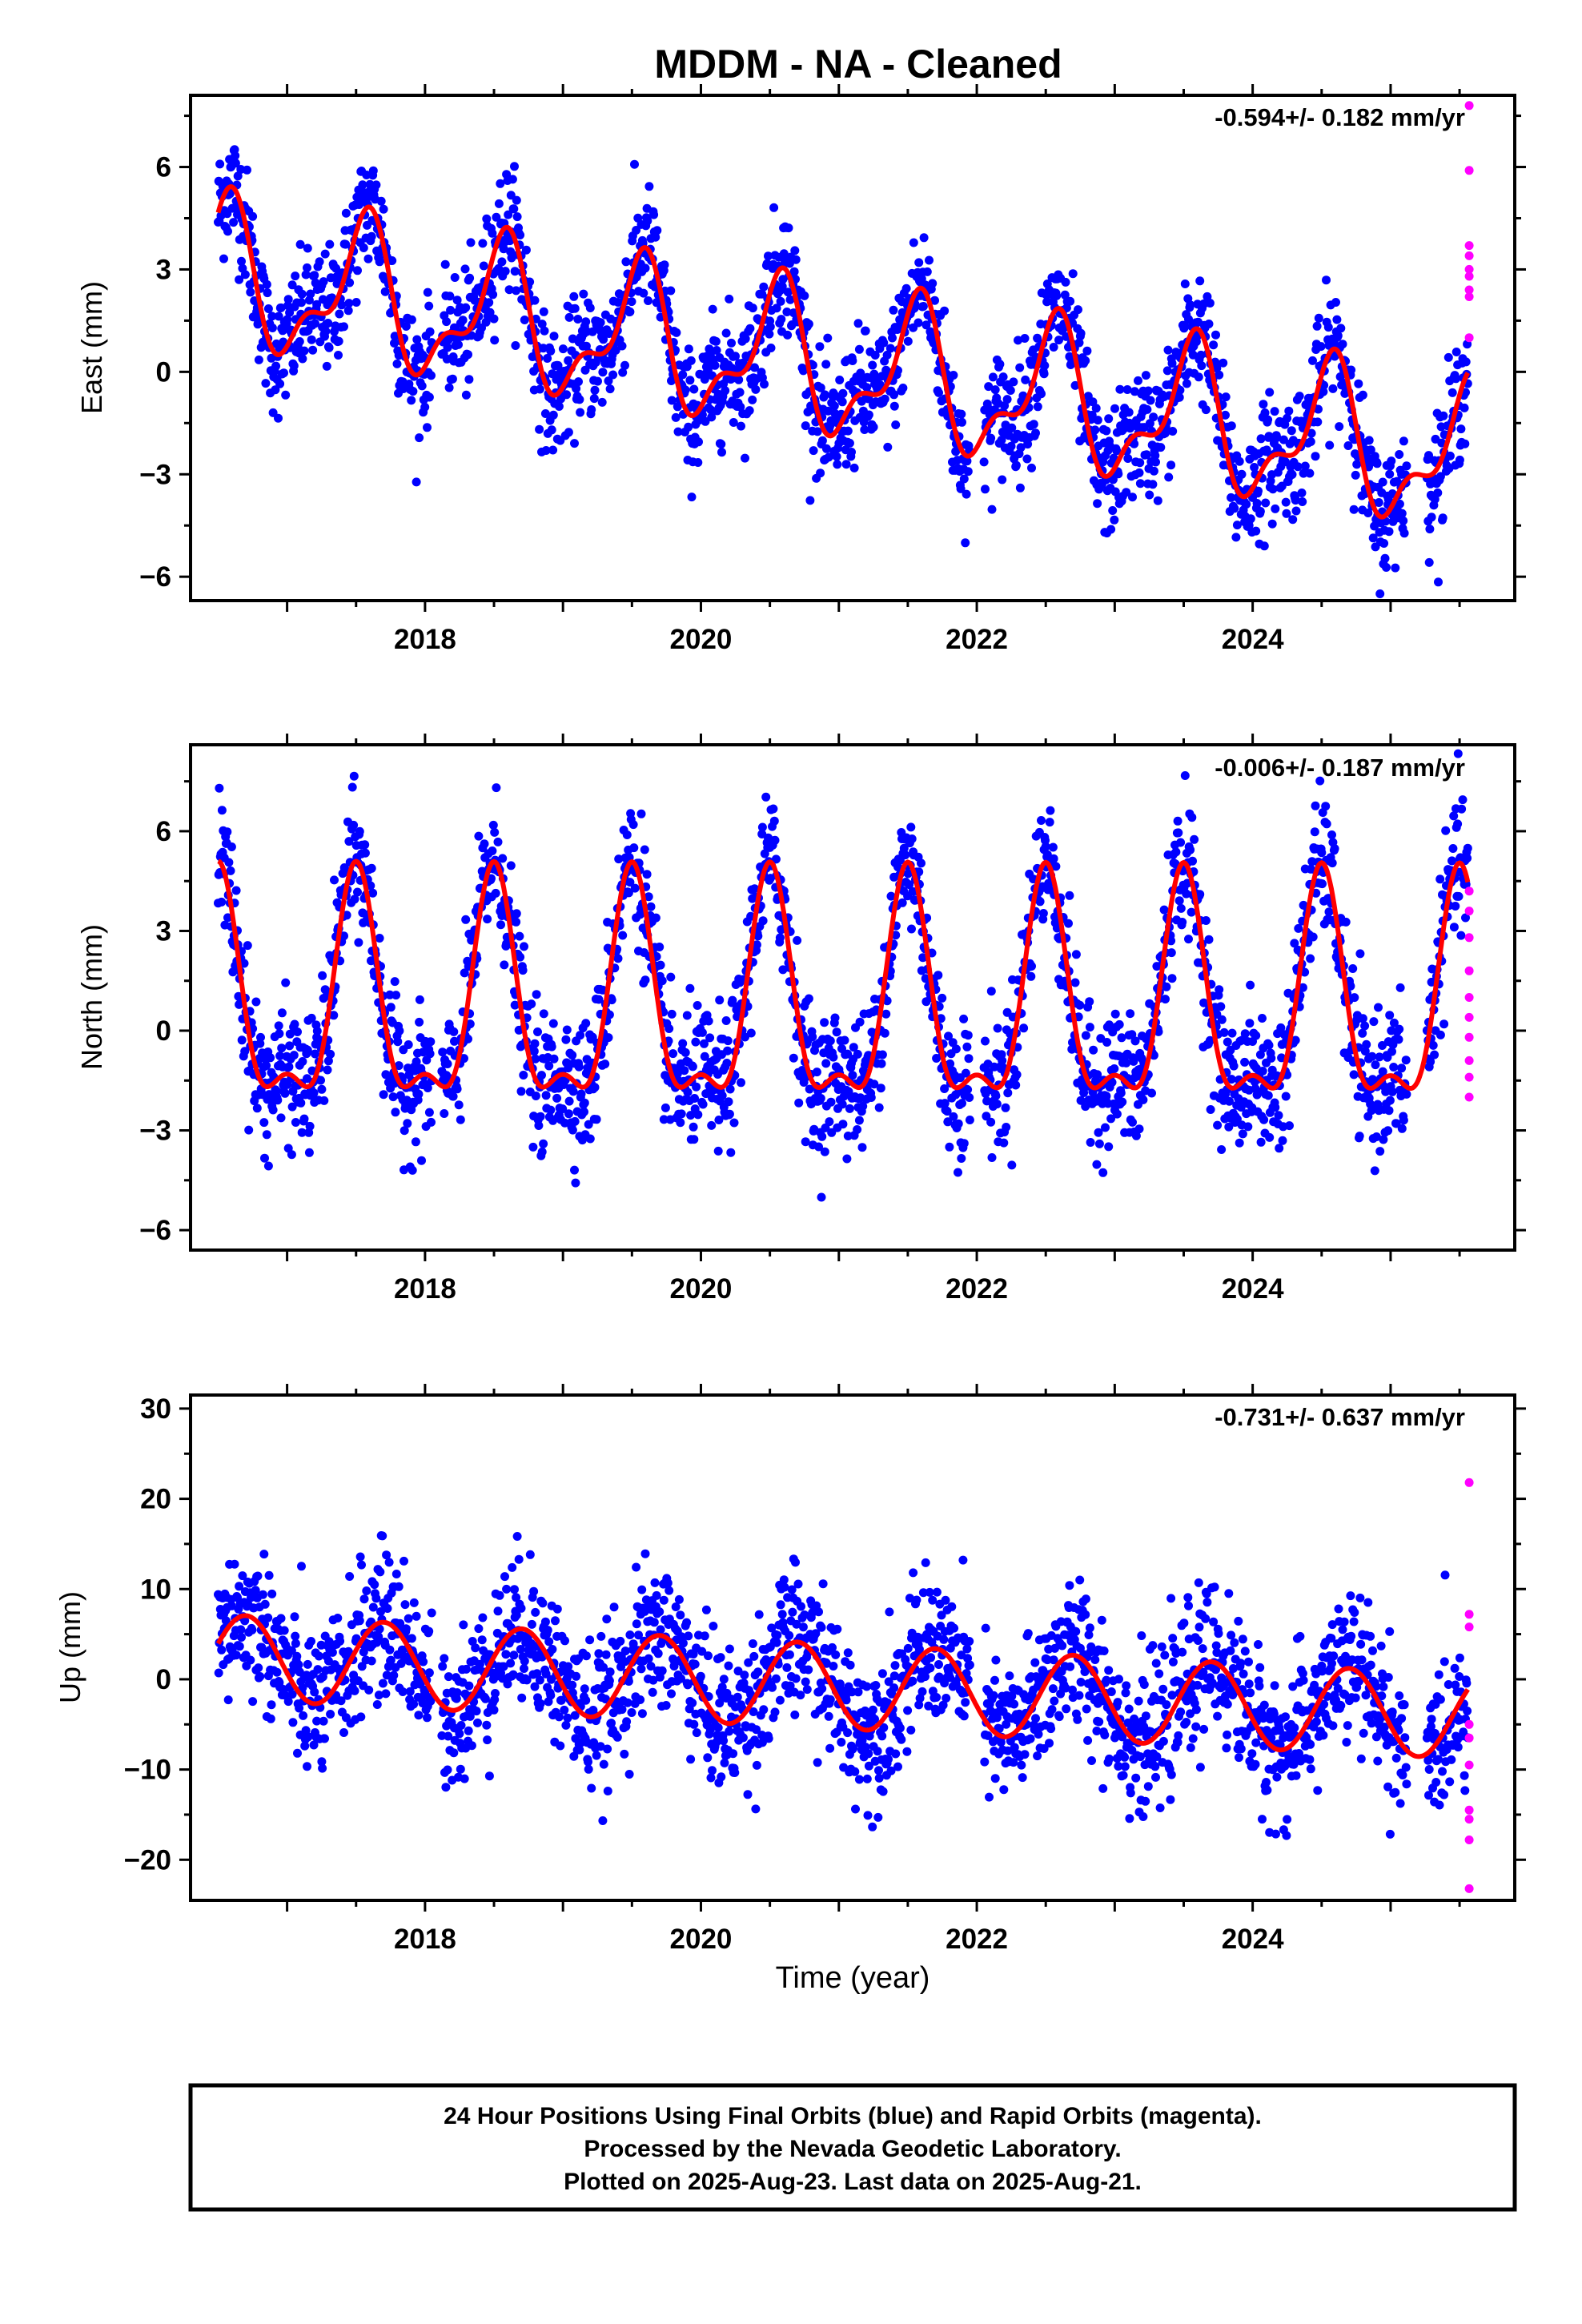 The width and height of the screenshot is (1582, 2324). What do you see at coordinates (701, 1940) in the screenshot?
I see `up-x-tick-label: 2020` at bounding box center [701, 1940].